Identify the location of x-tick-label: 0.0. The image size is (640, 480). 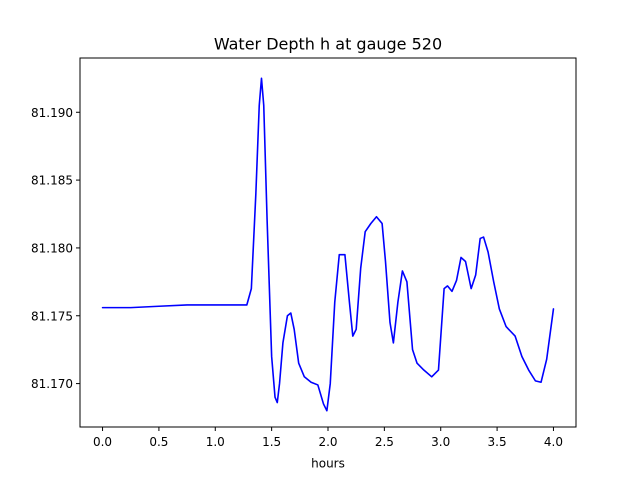
(102, 442).